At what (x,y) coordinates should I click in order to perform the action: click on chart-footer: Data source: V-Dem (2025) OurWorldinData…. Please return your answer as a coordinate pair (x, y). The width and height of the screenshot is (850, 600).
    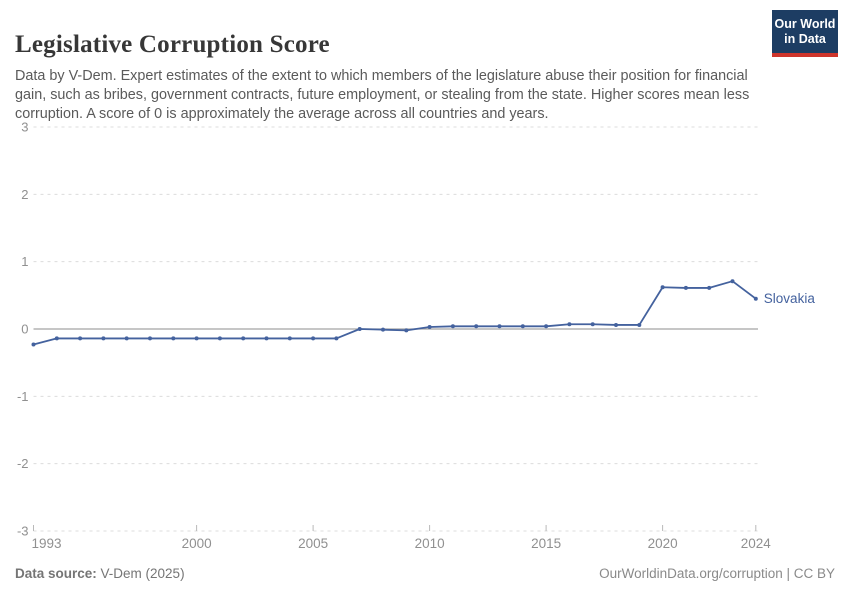
    Looking at the image, I should click on (425, 573).